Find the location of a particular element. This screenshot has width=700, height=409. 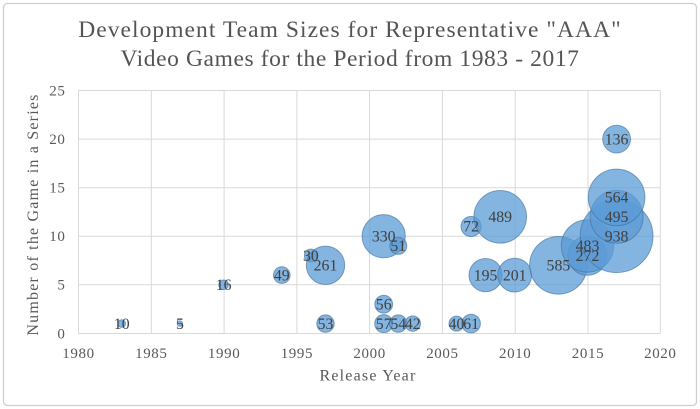

svg-text: 489 is located at coordinates (500, 217).